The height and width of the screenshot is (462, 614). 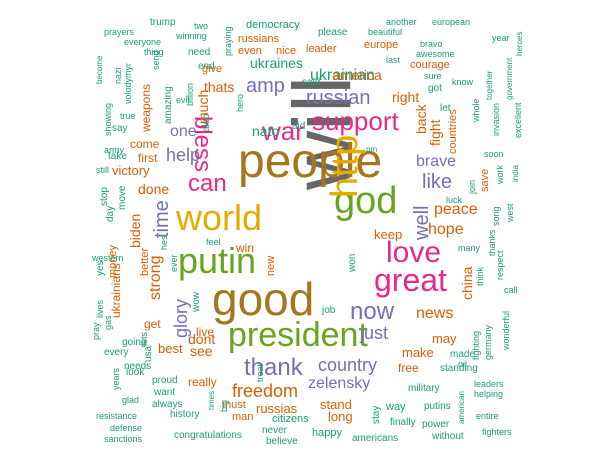 I want to click on cloud-word: nazi, so click(x=118, y=75).